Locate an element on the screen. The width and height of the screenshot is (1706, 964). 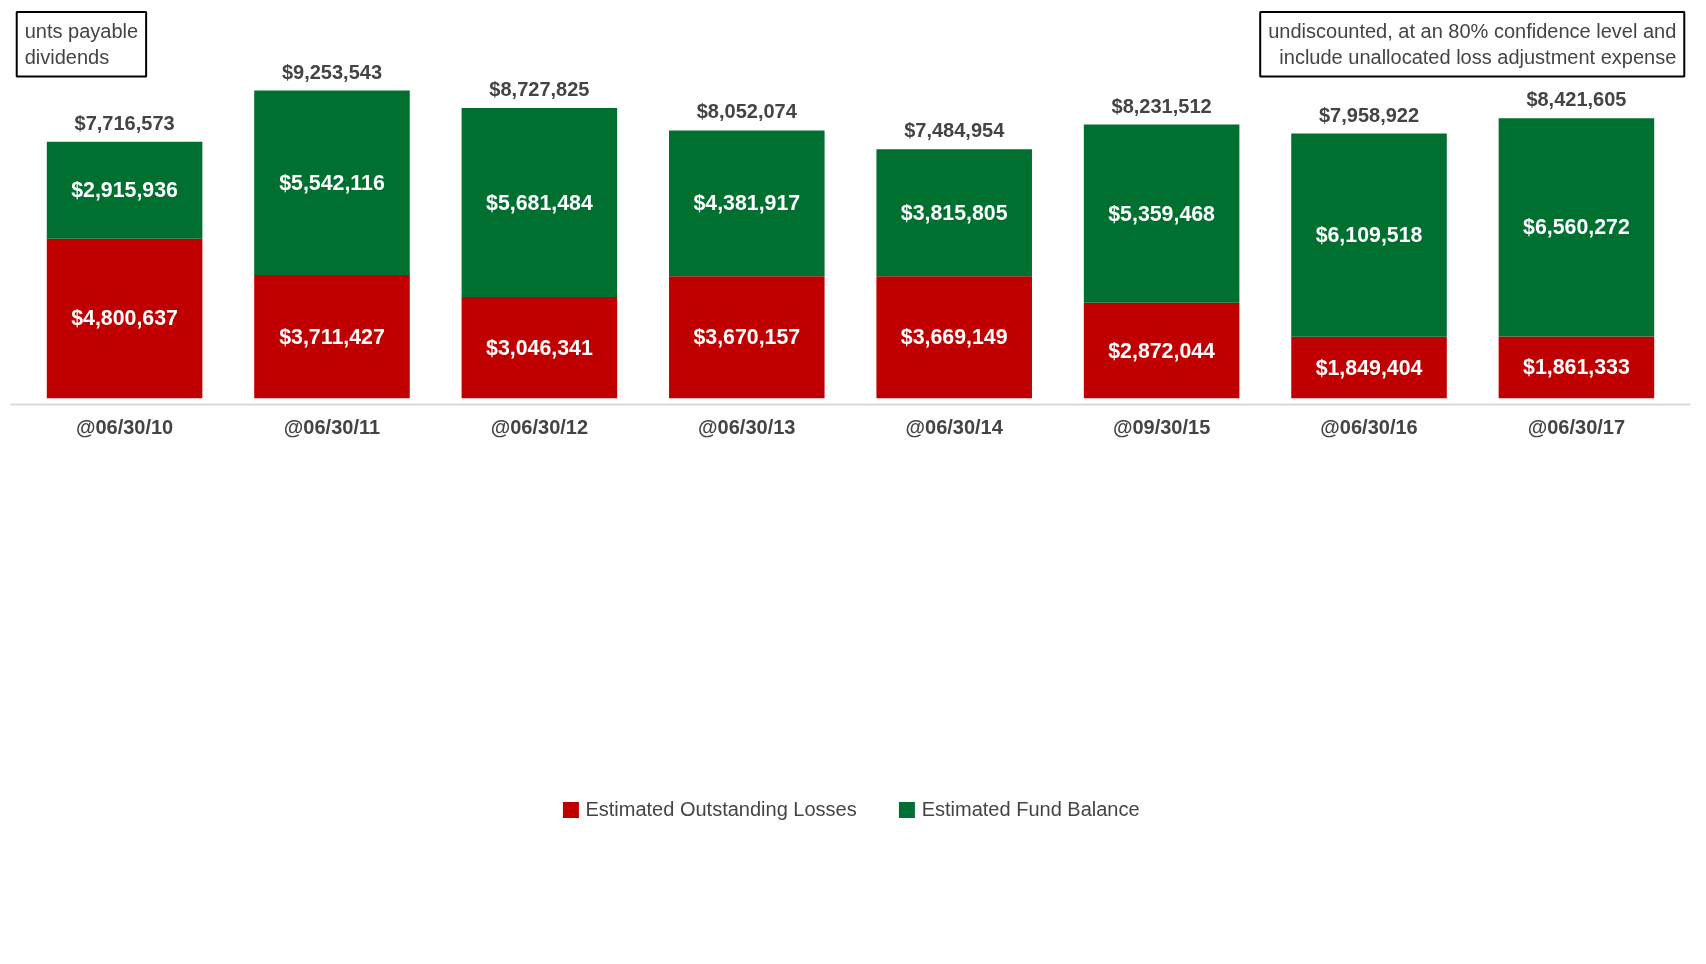
x-tick-label: @06/30/14 is located at coordinates (954, 426).